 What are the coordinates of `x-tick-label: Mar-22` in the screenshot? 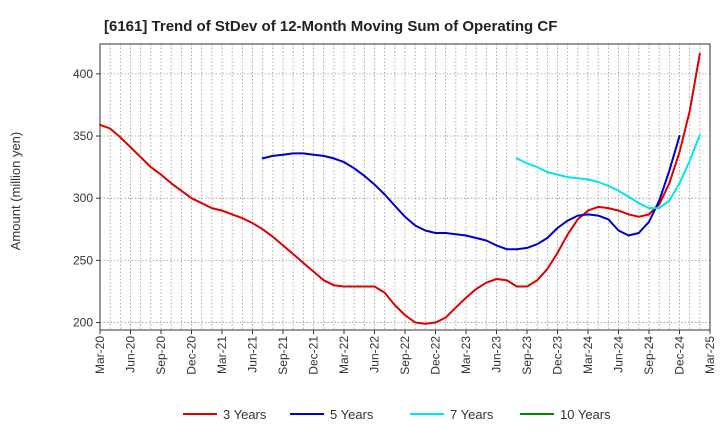 It's located at (344, 355).